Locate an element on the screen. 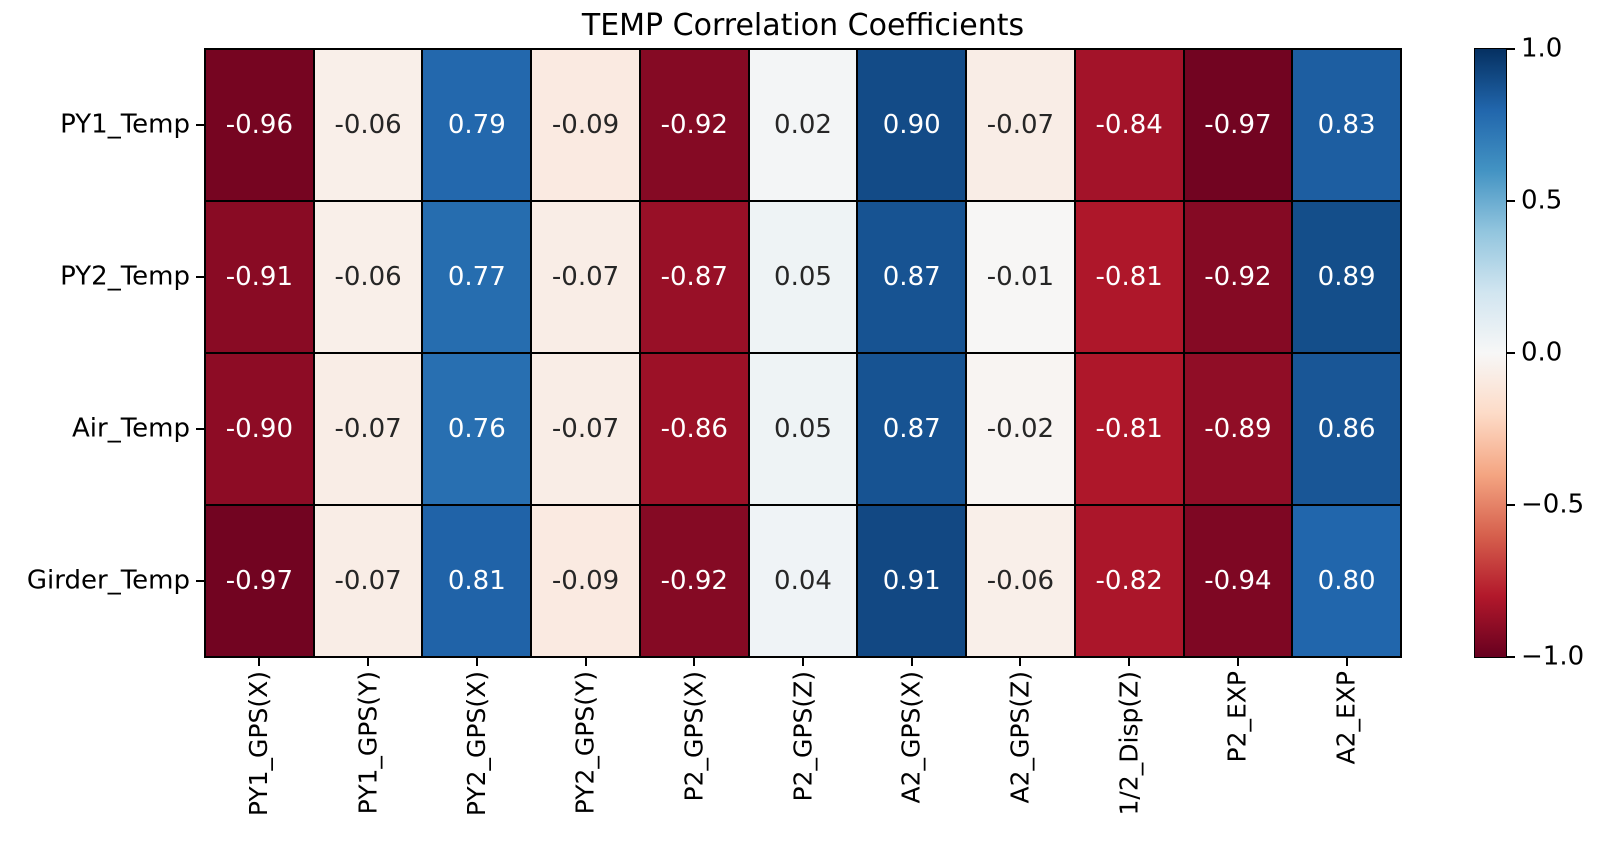 The height and width of the screenshot is (849, 1601). heatmap-cell: 0.89 is located at coordinates (1346, 277).